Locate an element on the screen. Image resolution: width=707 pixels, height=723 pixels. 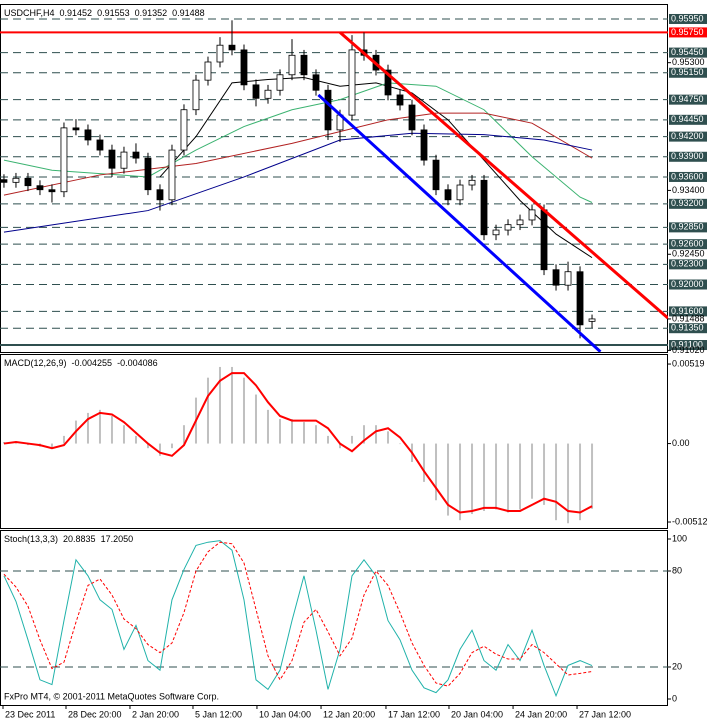
x-tick-label: 28 Dec 20:00 is located at coordinates (95, 714).